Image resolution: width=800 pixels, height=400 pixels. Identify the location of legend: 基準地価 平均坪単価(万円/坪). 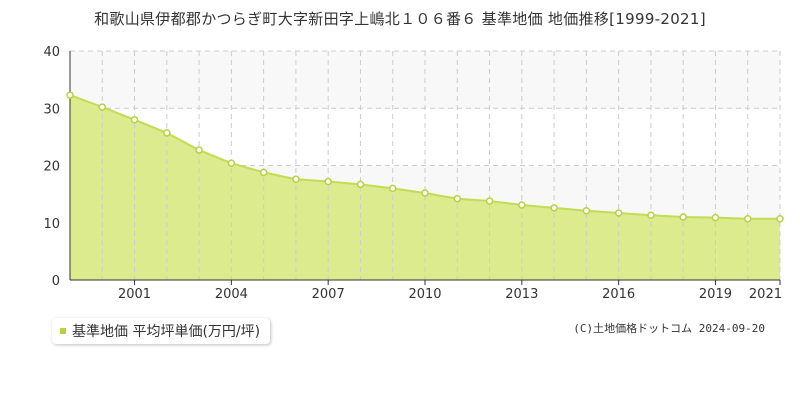
(161, 331).